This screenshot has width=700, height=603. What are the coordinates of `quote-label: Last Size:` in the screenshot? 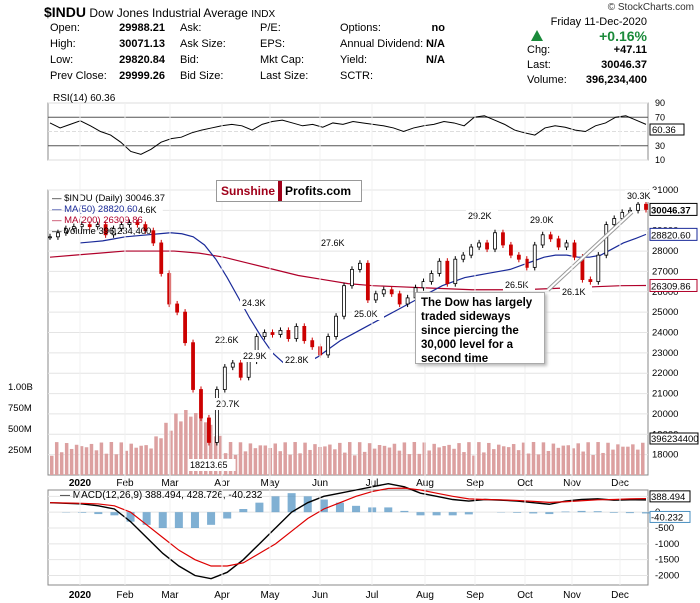 It's located at (284, 76).